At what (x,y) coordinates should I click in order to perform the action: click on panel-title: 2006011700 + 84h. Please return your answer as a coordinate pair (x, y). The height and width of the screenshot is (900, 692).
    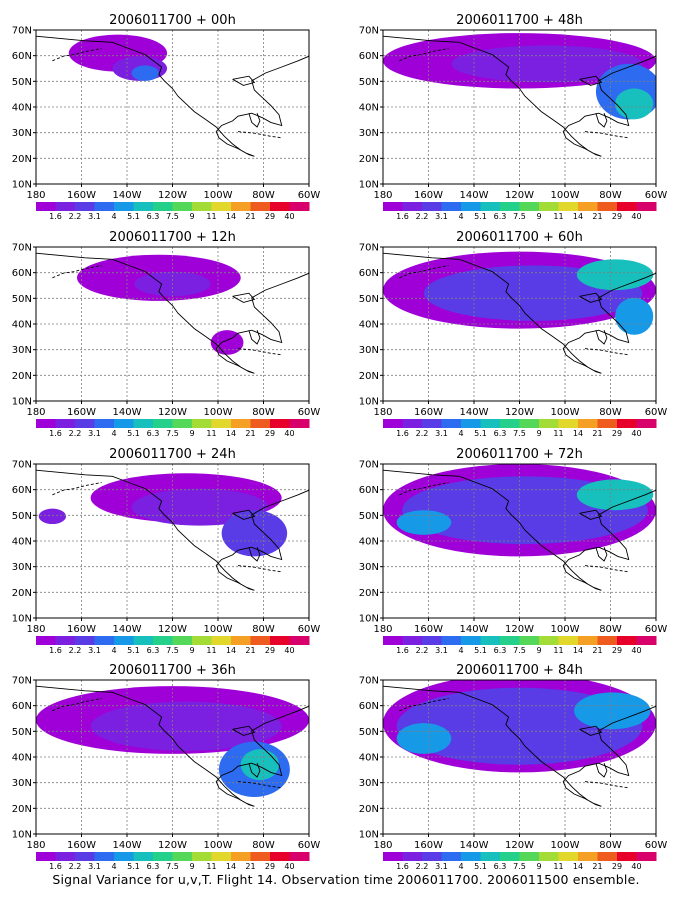
    Looking at the image, I should click on (519, 670).